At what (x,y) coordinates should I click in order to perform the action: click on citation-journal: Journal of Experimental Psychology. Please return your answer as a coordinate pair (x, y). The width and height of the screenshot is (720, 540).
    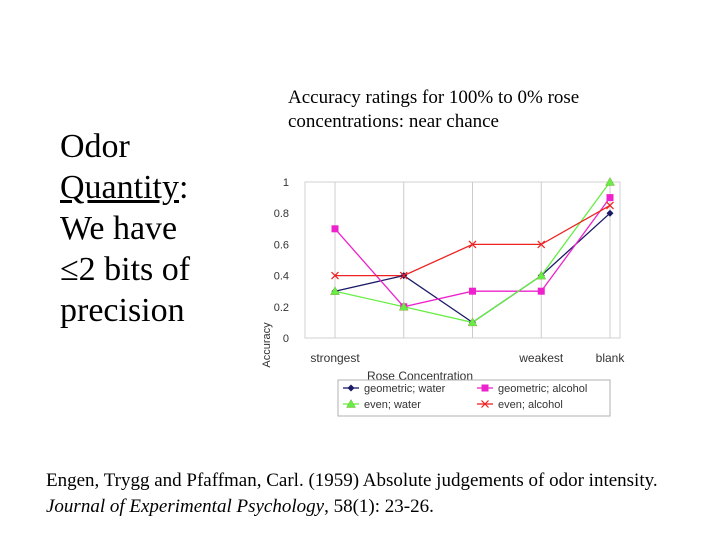
    Looking at the image, I should click on (185, 506).